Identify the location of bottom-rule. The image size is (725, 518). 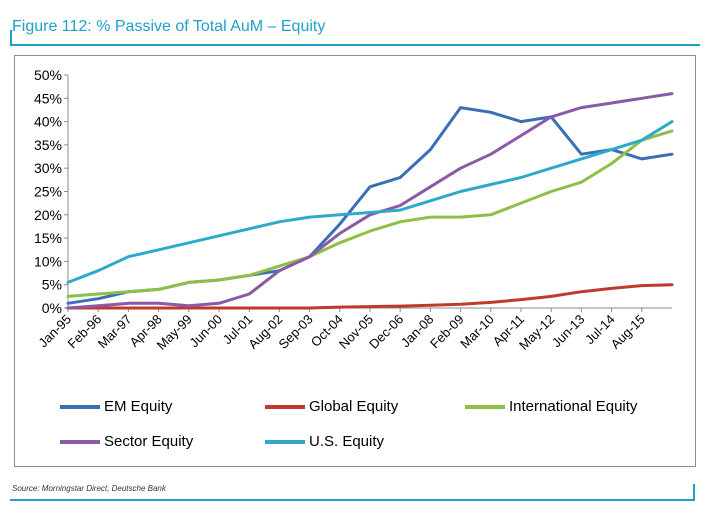
(352, 500).